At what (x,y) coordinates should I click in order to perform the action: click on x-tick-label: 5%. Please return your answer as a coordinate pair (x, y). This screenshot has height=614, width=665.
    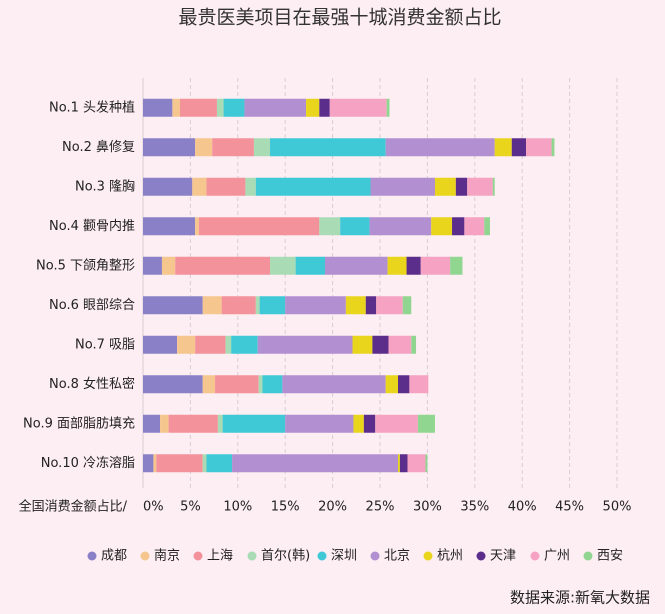
    Looking at the image, I should click on (190, 507).